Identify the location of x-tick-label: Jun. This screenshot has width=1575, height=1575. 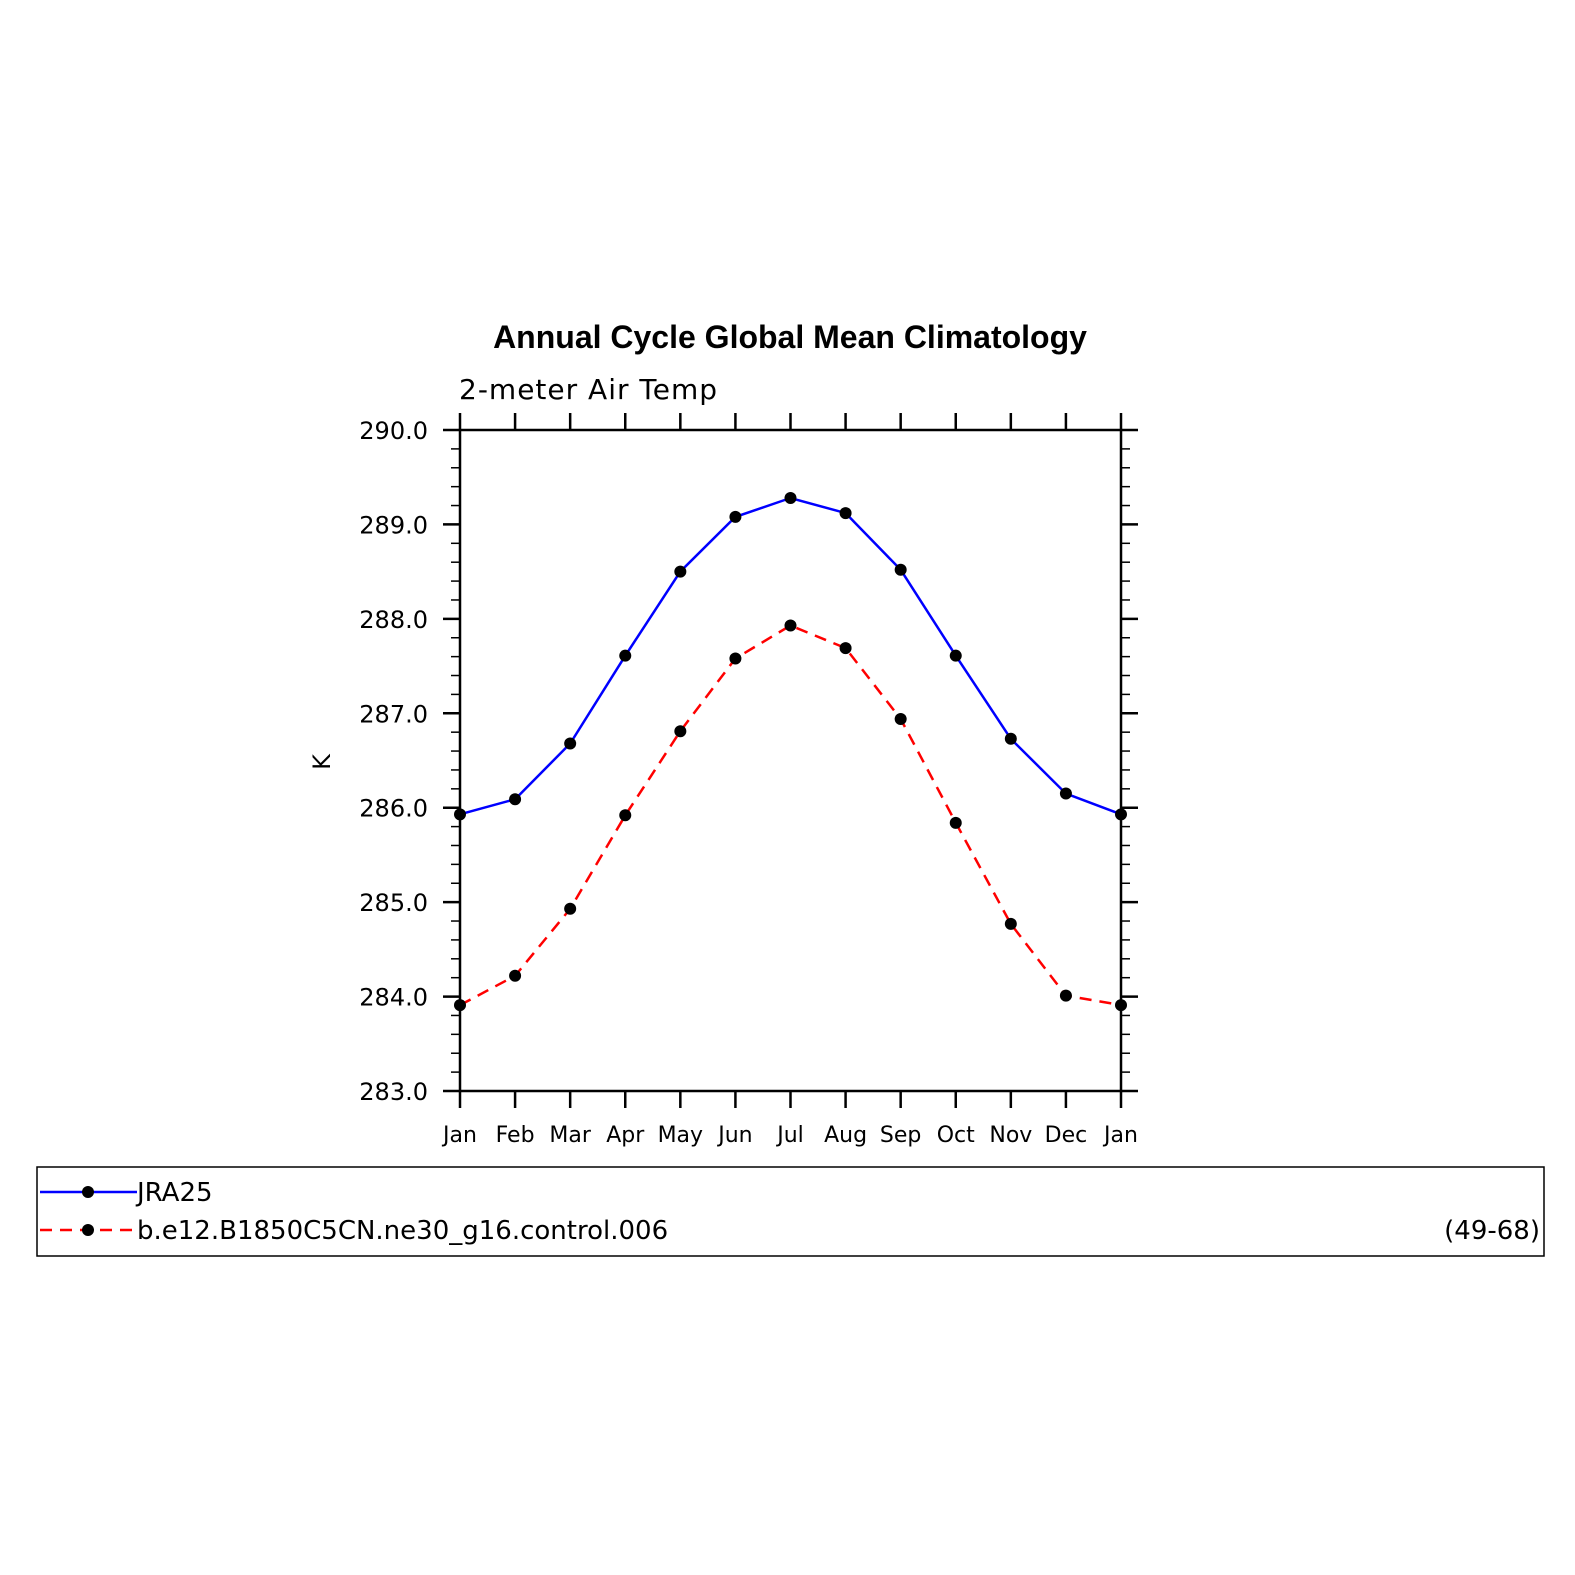
(734, 1135).